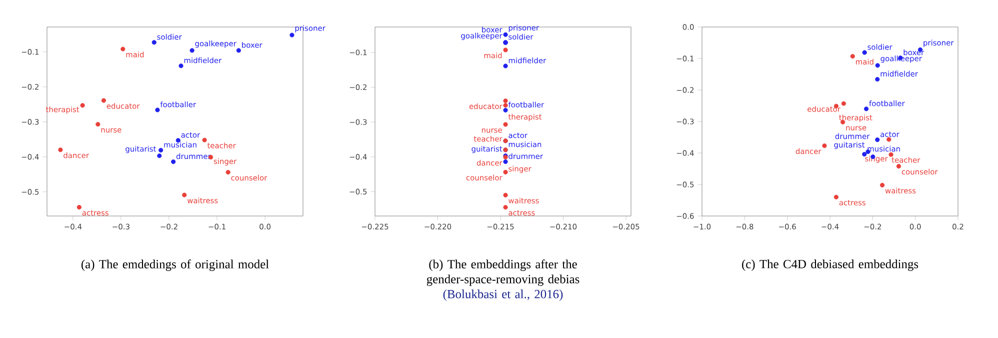 Image resolution: width=998 pixels, height=338 pixels. I want to click on text: (c) The C4D debiased embeddings, so click(830, 265).